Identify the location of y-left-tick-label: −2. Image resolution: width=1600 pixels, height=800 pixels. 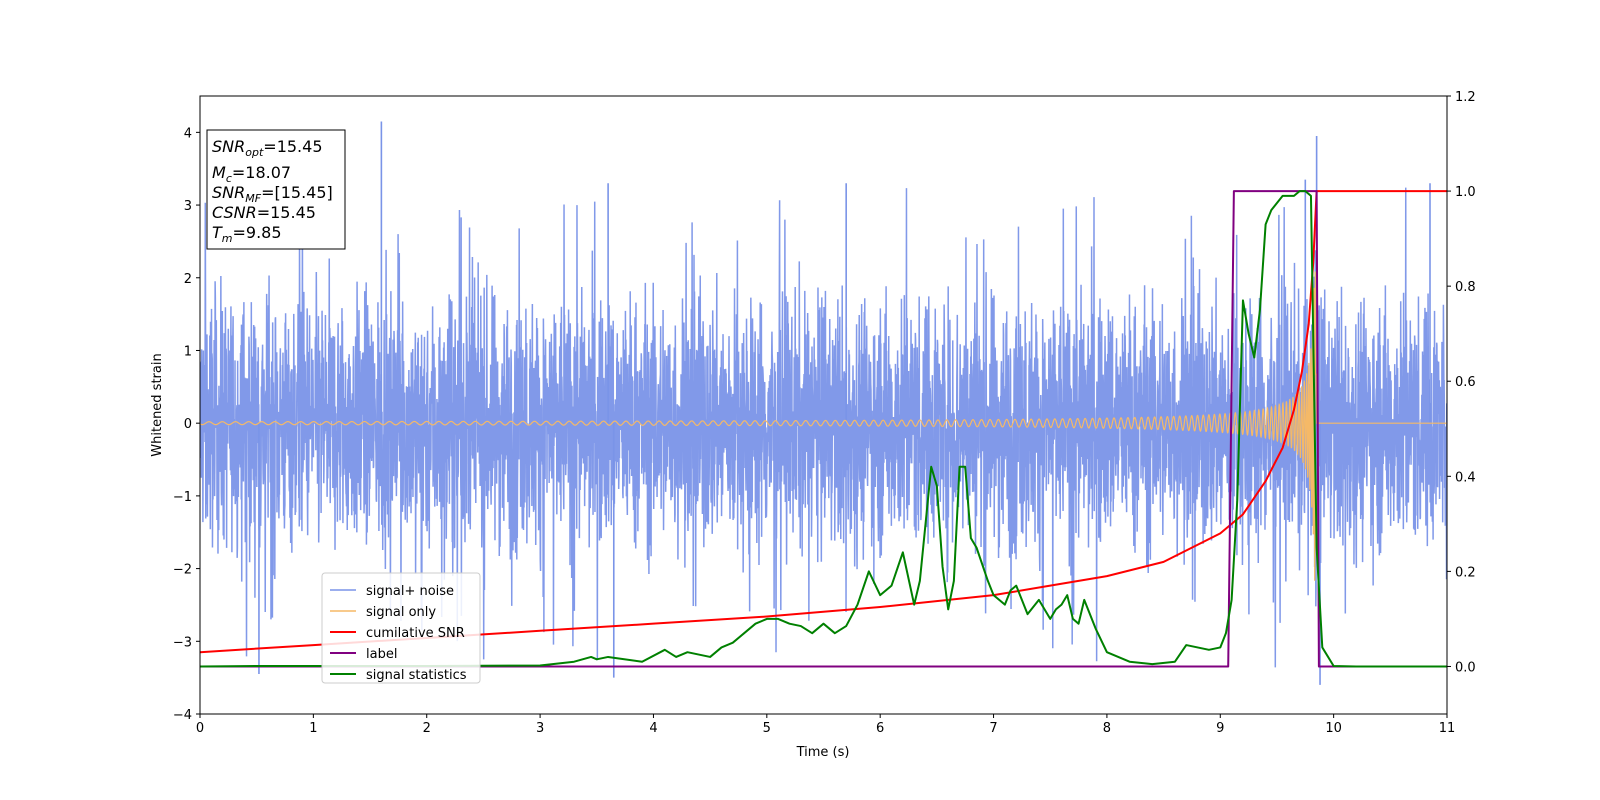
(182, 570).